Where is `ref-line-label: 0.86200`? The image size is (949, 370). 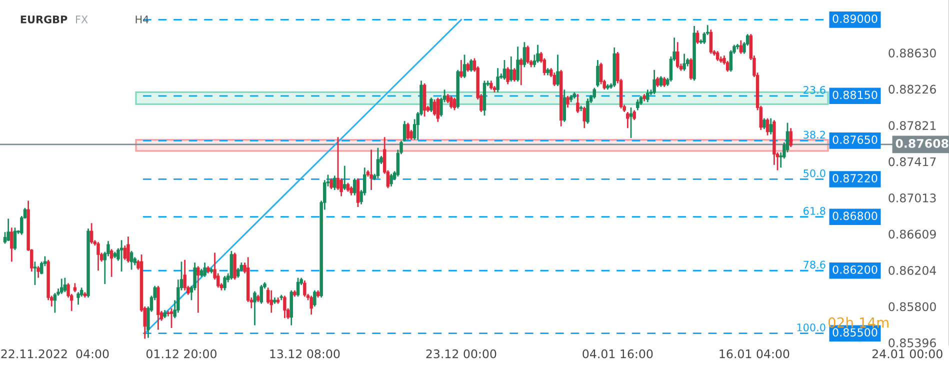
ref-line-label: 0.86200 is located at coordinates (855, 269).